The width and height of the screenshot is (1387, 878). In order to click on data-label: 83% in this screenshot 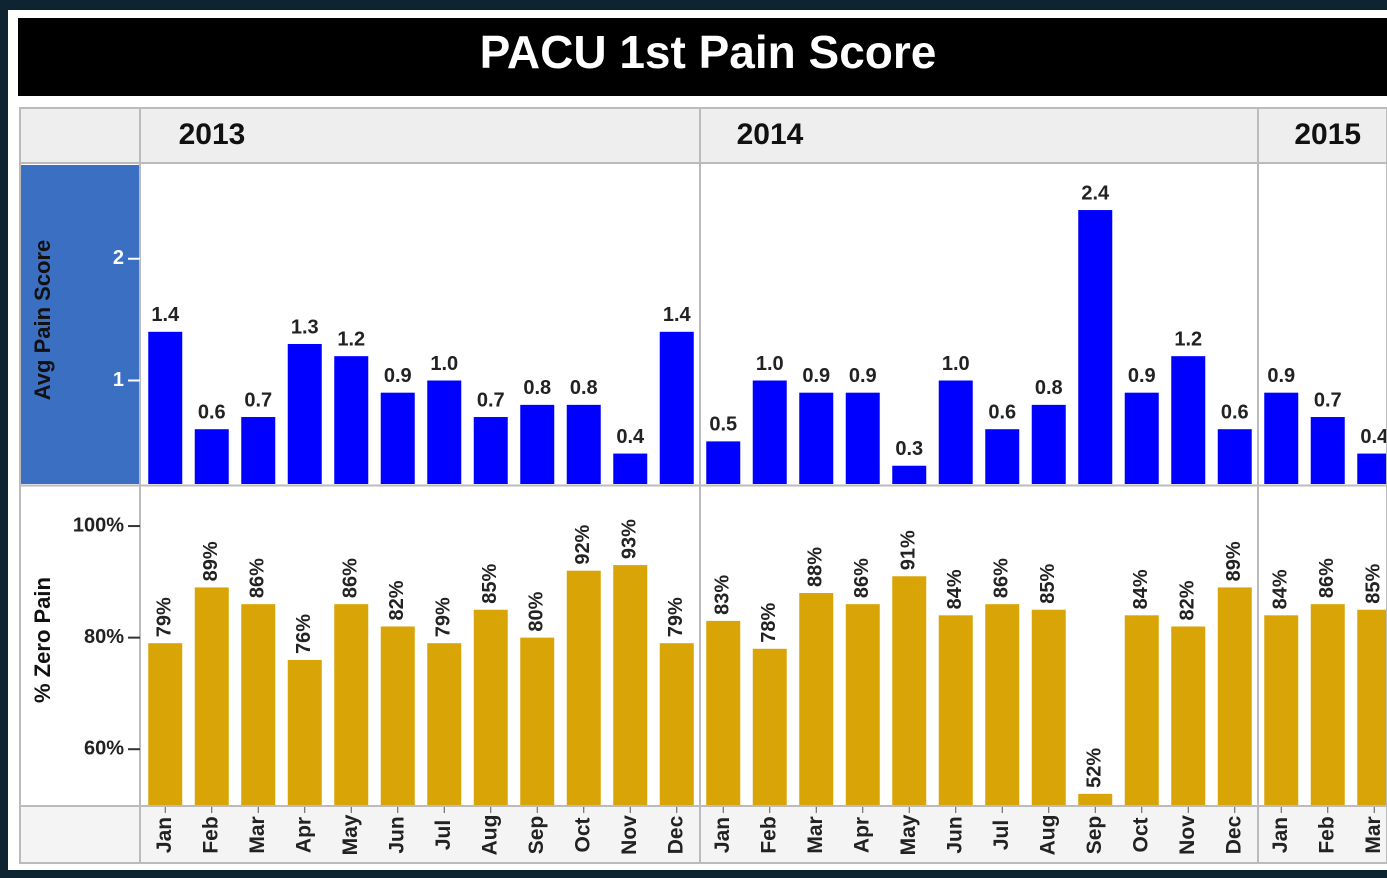, I will do `click(723, 595)`.